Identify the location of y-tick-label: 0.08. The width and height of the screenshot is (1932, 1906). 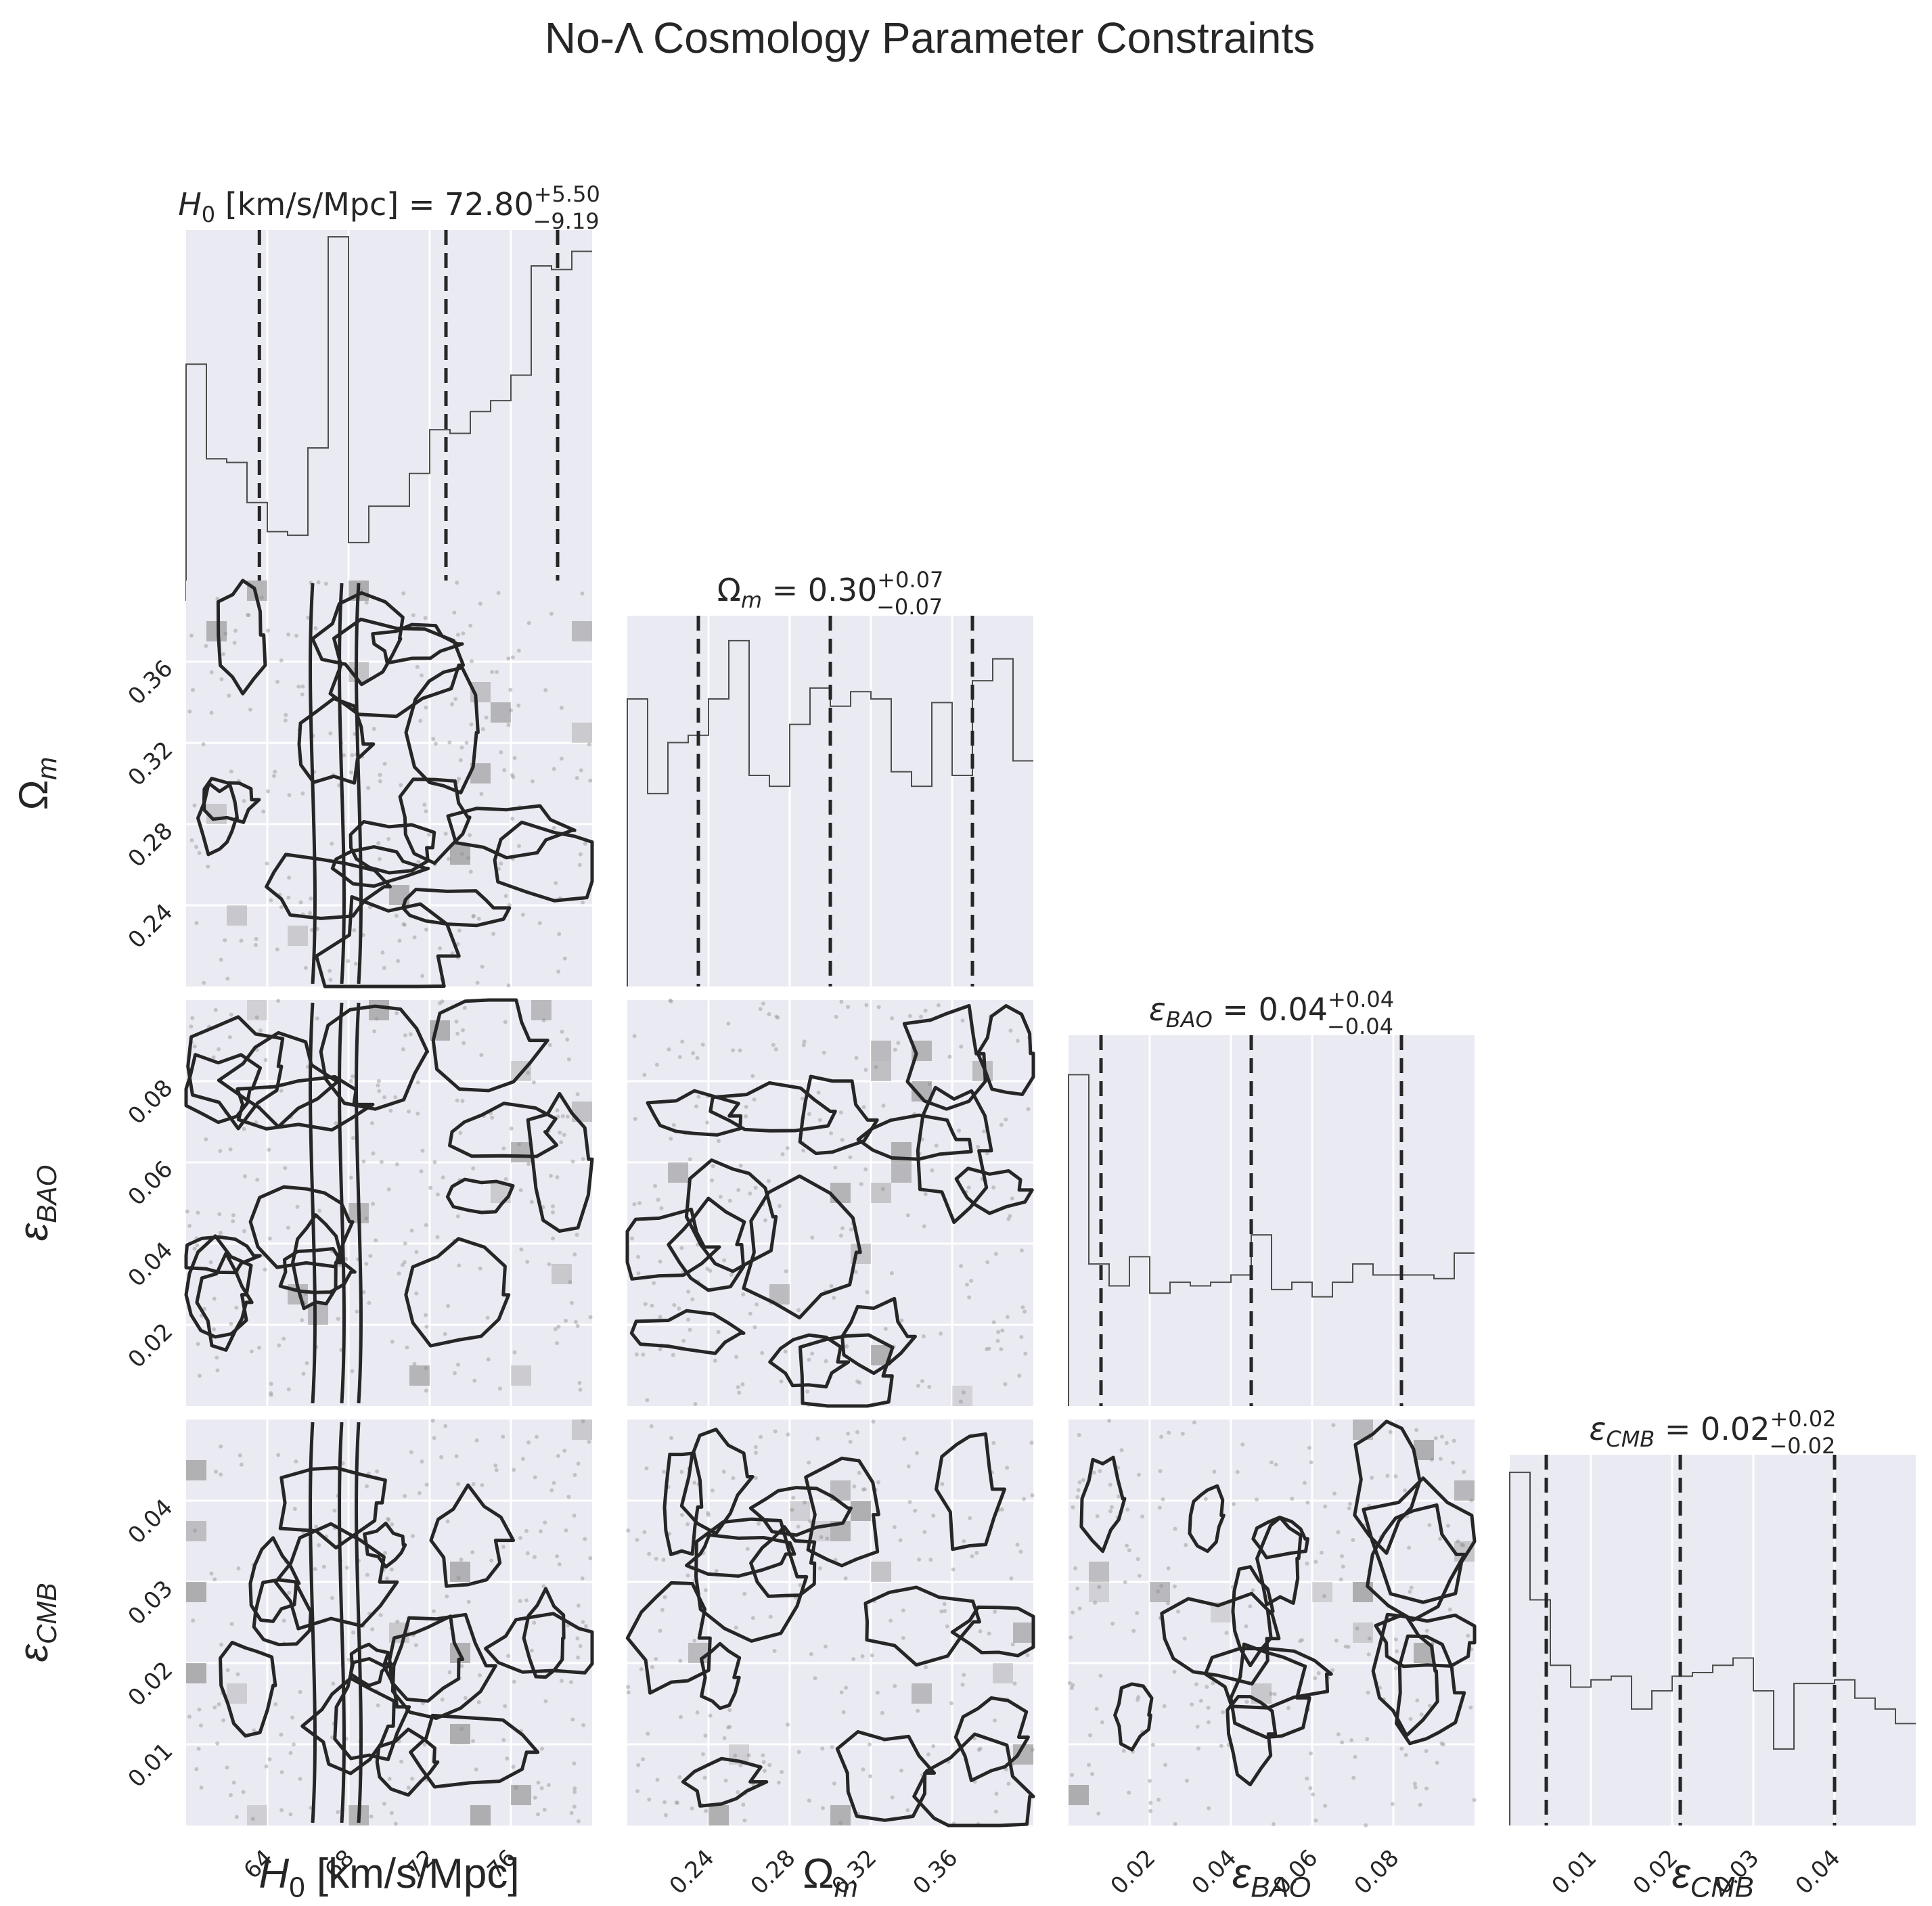
(151, 1102).